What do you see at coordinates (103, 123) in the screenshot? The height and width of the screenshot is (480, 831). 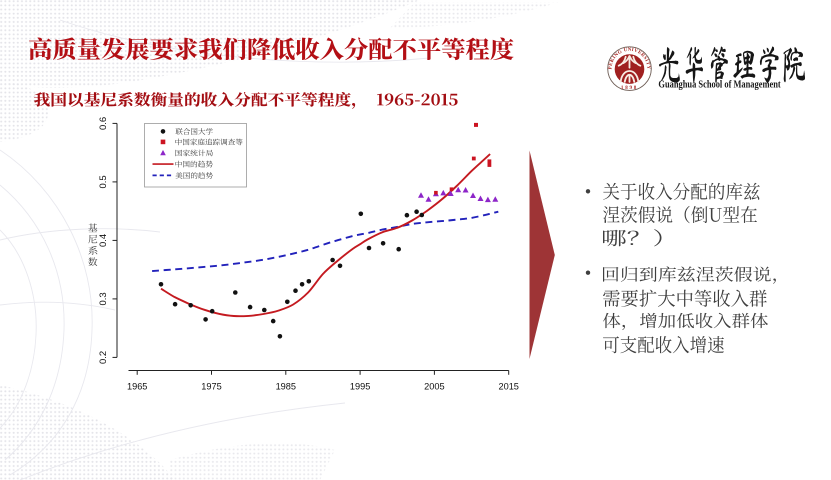 I see `svg-text: 0.6` at bounding box center [103, 123].